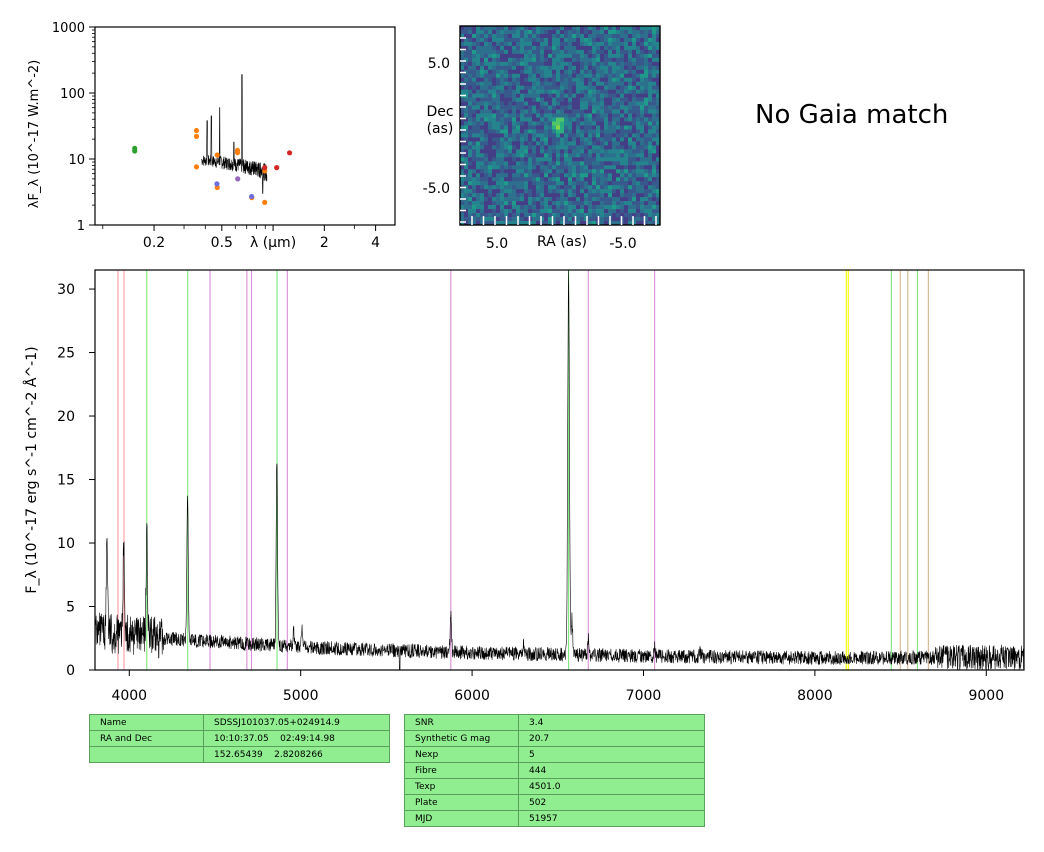  I want to click on image-ylabel-line1: Dec, so click(439, 112).